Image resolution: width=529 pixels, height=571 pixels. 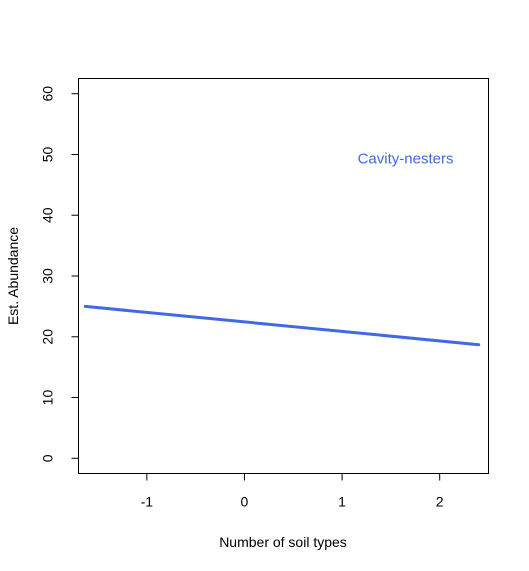 What do you see at coordinates (59, 274) in the screenshot?
I see `y-axis: 0 10 20 30 40 50 60` at bounding box center [59, 274].